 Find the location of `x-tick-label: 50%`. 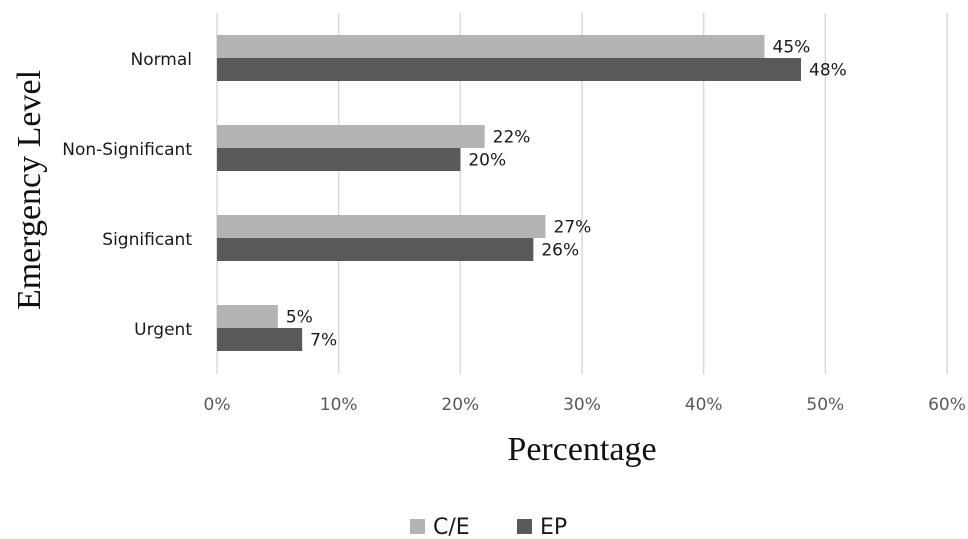

x-tick-label: 50% is located at coordinates (825, 405).